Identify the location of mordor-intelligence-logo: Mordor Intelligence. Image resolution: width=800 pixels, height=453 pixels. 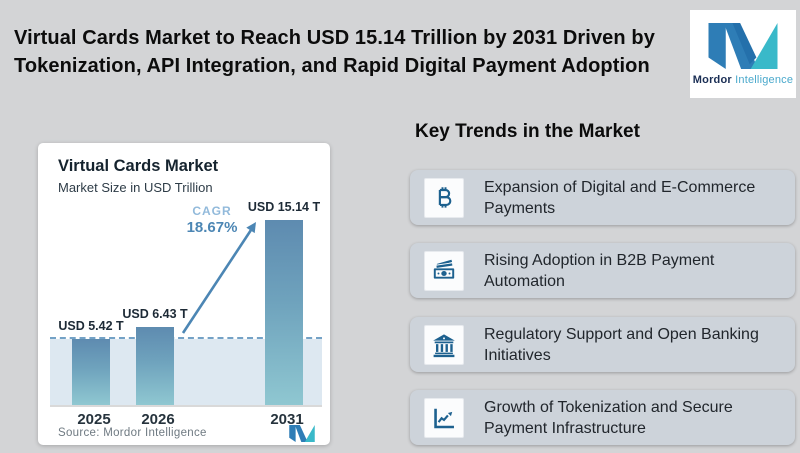
(743, 54).